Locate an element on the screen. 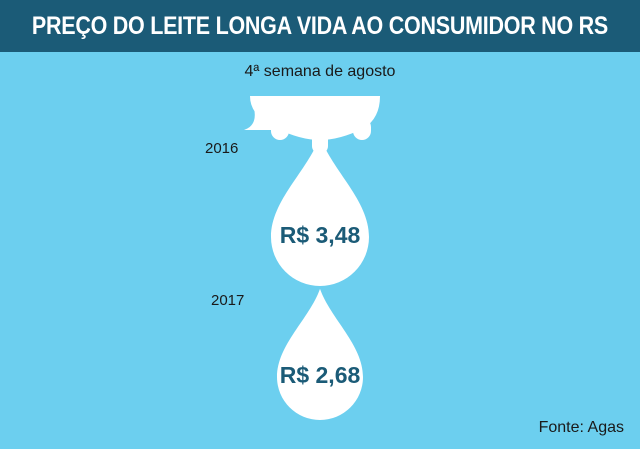 Image resolution: width=640 pixels, height=449 pixels. source-note: Fonte: Agas is located at coordinates (581, 427).